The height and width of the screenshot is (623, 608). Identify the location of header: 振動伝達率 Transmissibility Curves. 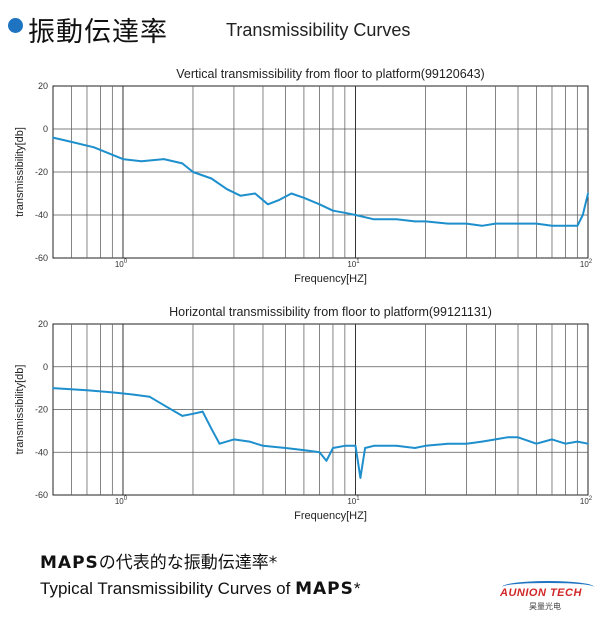
(303, 28).